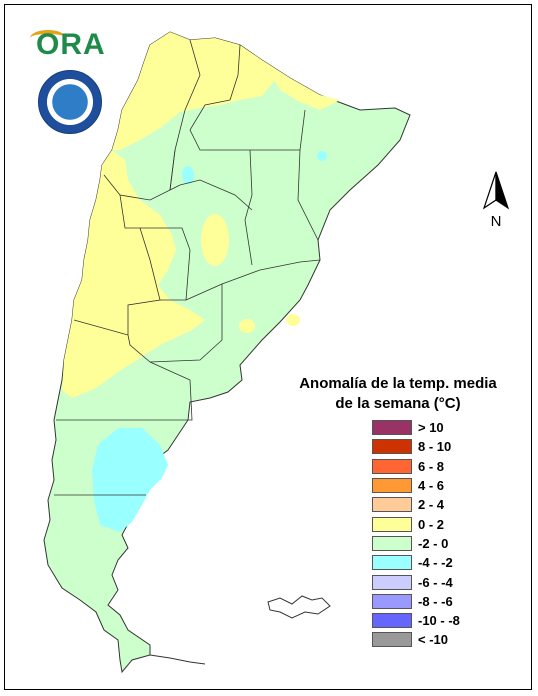  Describe the element at coordinates (215, 240) in the screenshot. I see `warm-spot-center` at that location.